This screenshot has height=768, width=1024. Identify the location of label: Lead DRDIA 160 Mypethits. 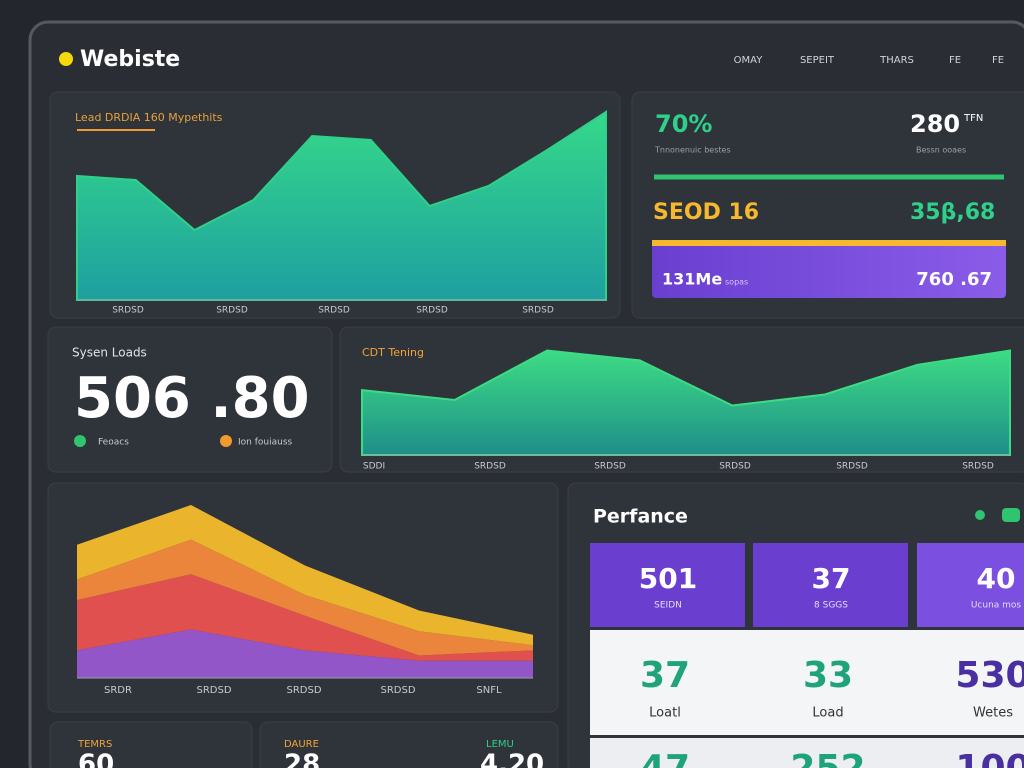
(149, 117).